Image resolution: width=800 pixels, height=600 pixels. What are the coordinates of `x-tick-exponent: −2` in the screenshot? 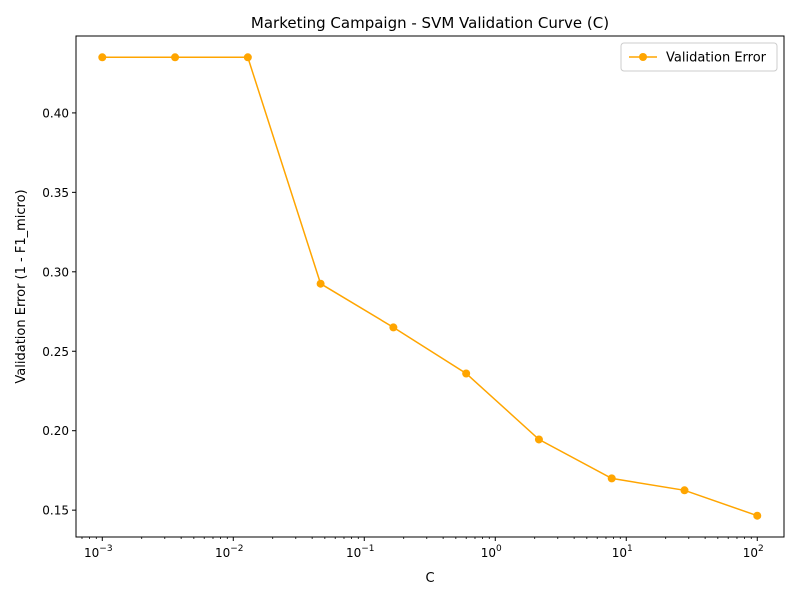 It's located at (236, 549).